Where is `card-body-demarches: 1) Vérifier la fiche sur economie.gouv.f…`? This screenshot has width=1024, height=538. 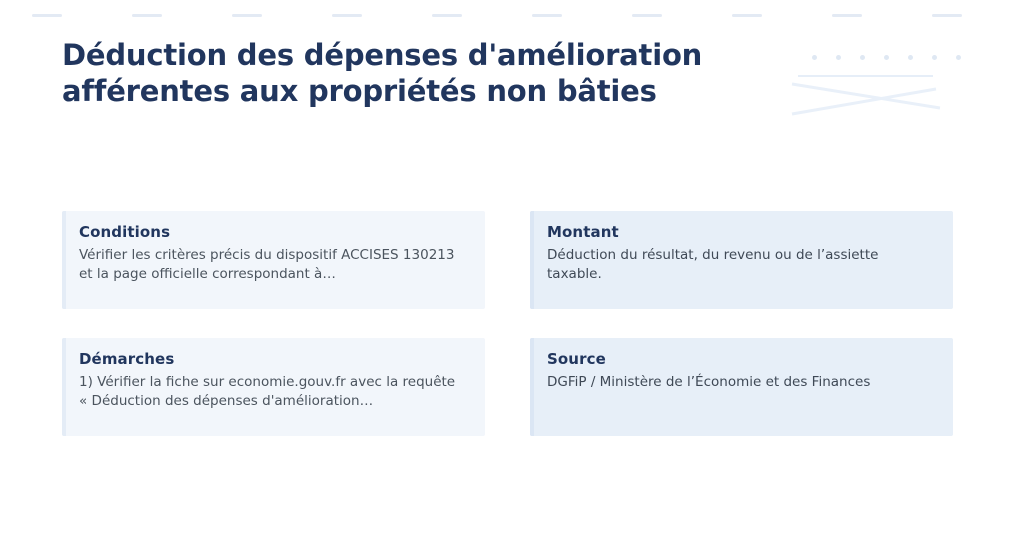 card-body-demarches: 1) Vérifier la fiche sur economie.gouv.f… is located at coordinates (267, 392).